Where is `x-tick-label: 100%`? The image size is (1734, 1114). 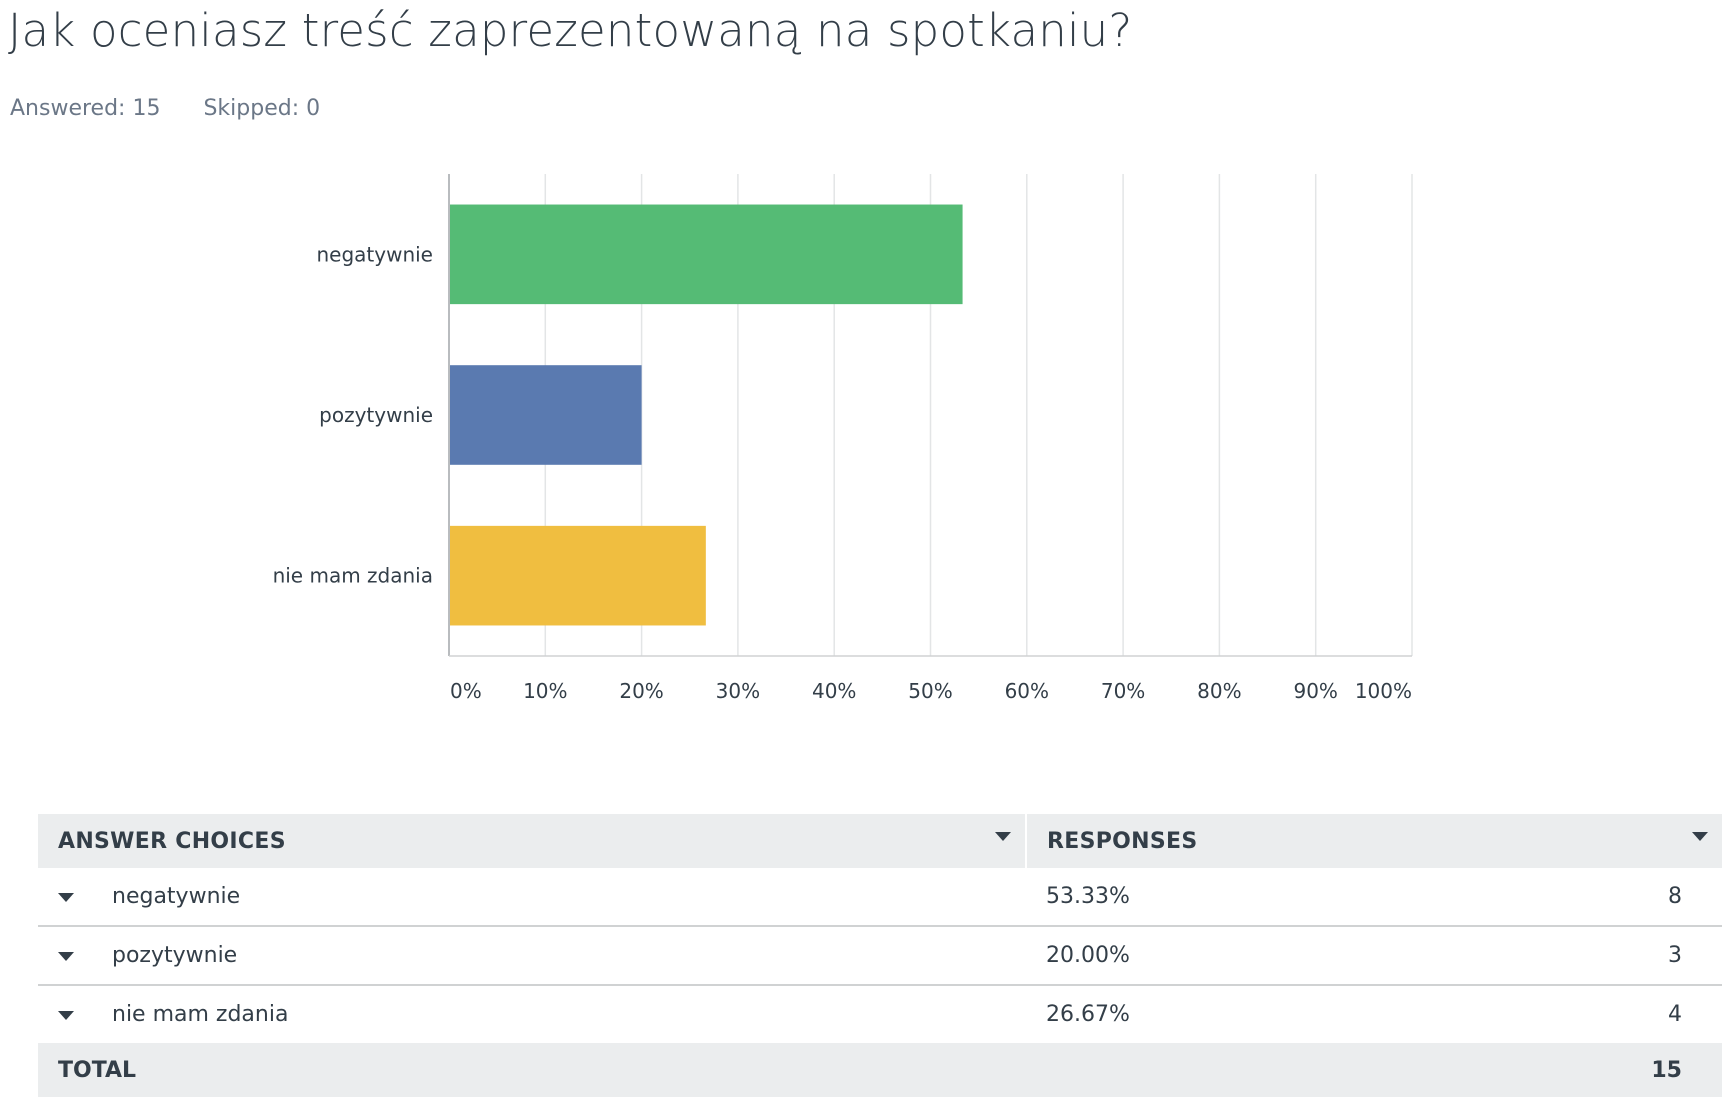 x-tick-label: 100% is located at coordinates (1383, 691).